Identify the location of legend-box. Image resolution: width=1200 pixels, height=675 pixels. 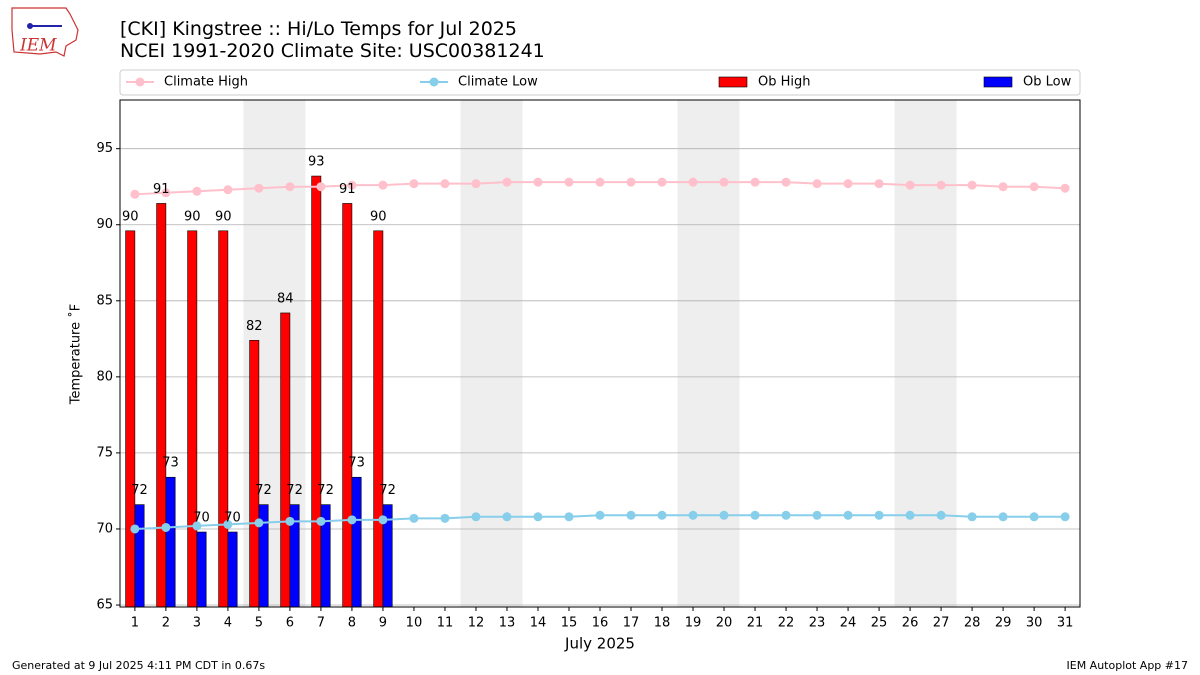
(600, 82).